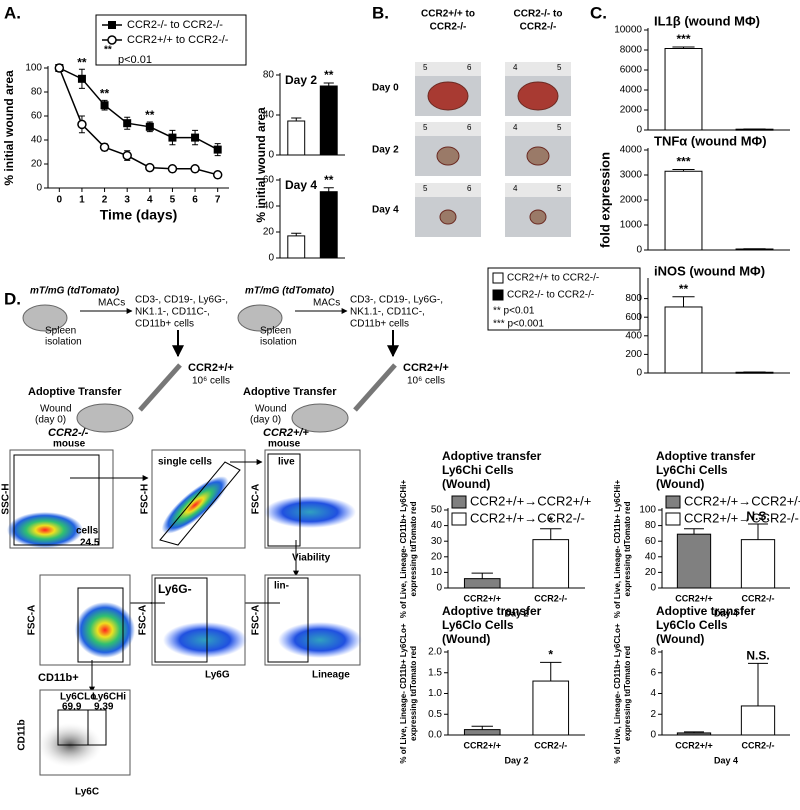  Describe the element at coordinates (284, 444) in the screenshot. I see `scheme-text: mouse` at that location.